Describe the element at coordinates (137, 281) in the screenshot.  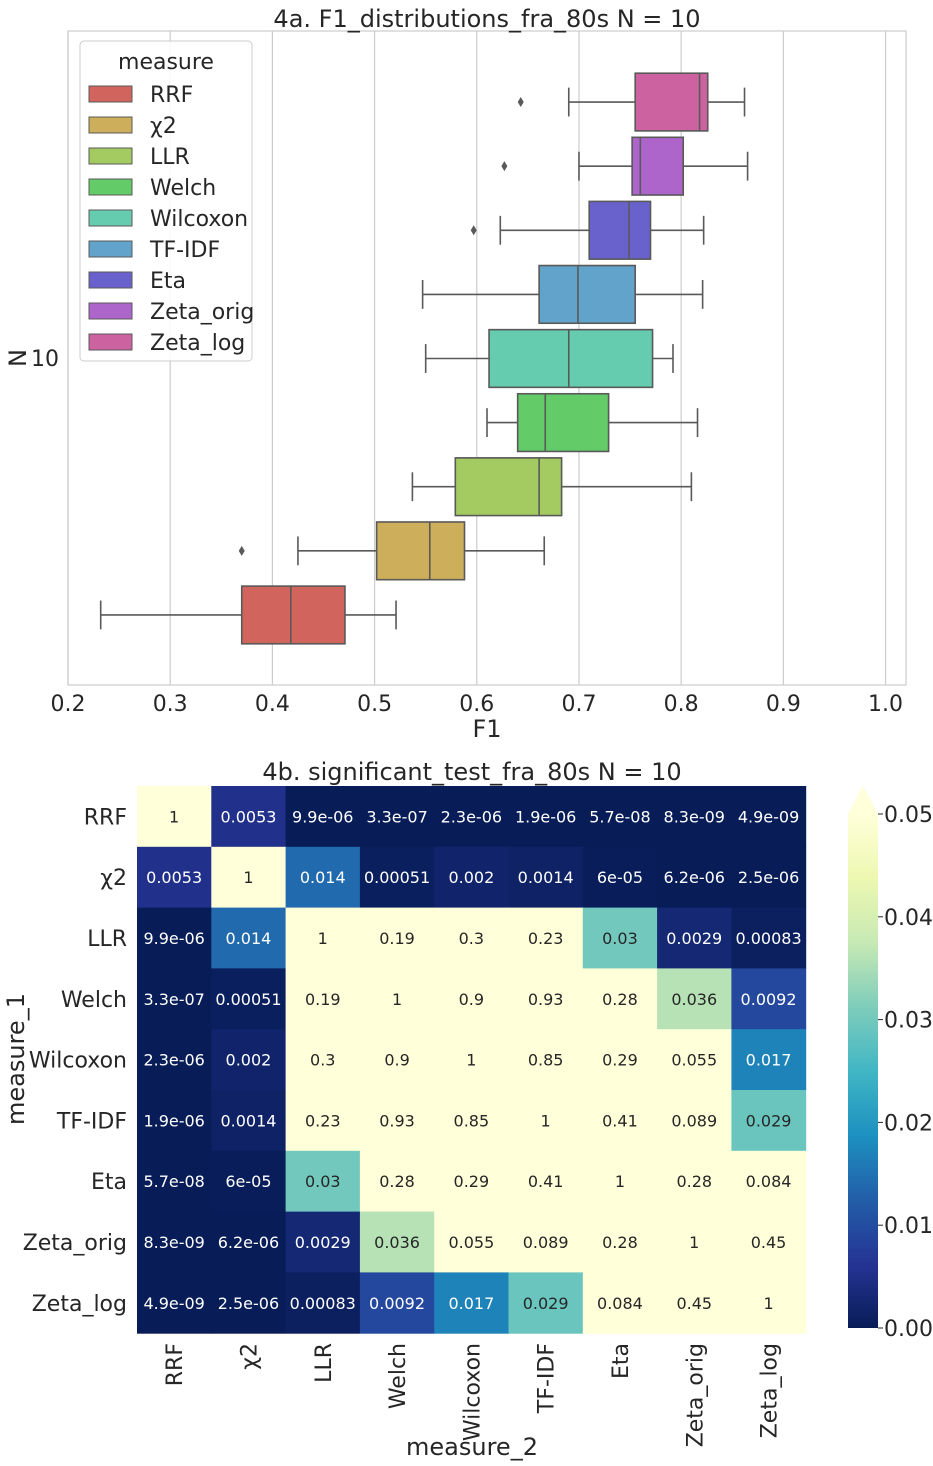
I see `legend-item: Eta` at that location.